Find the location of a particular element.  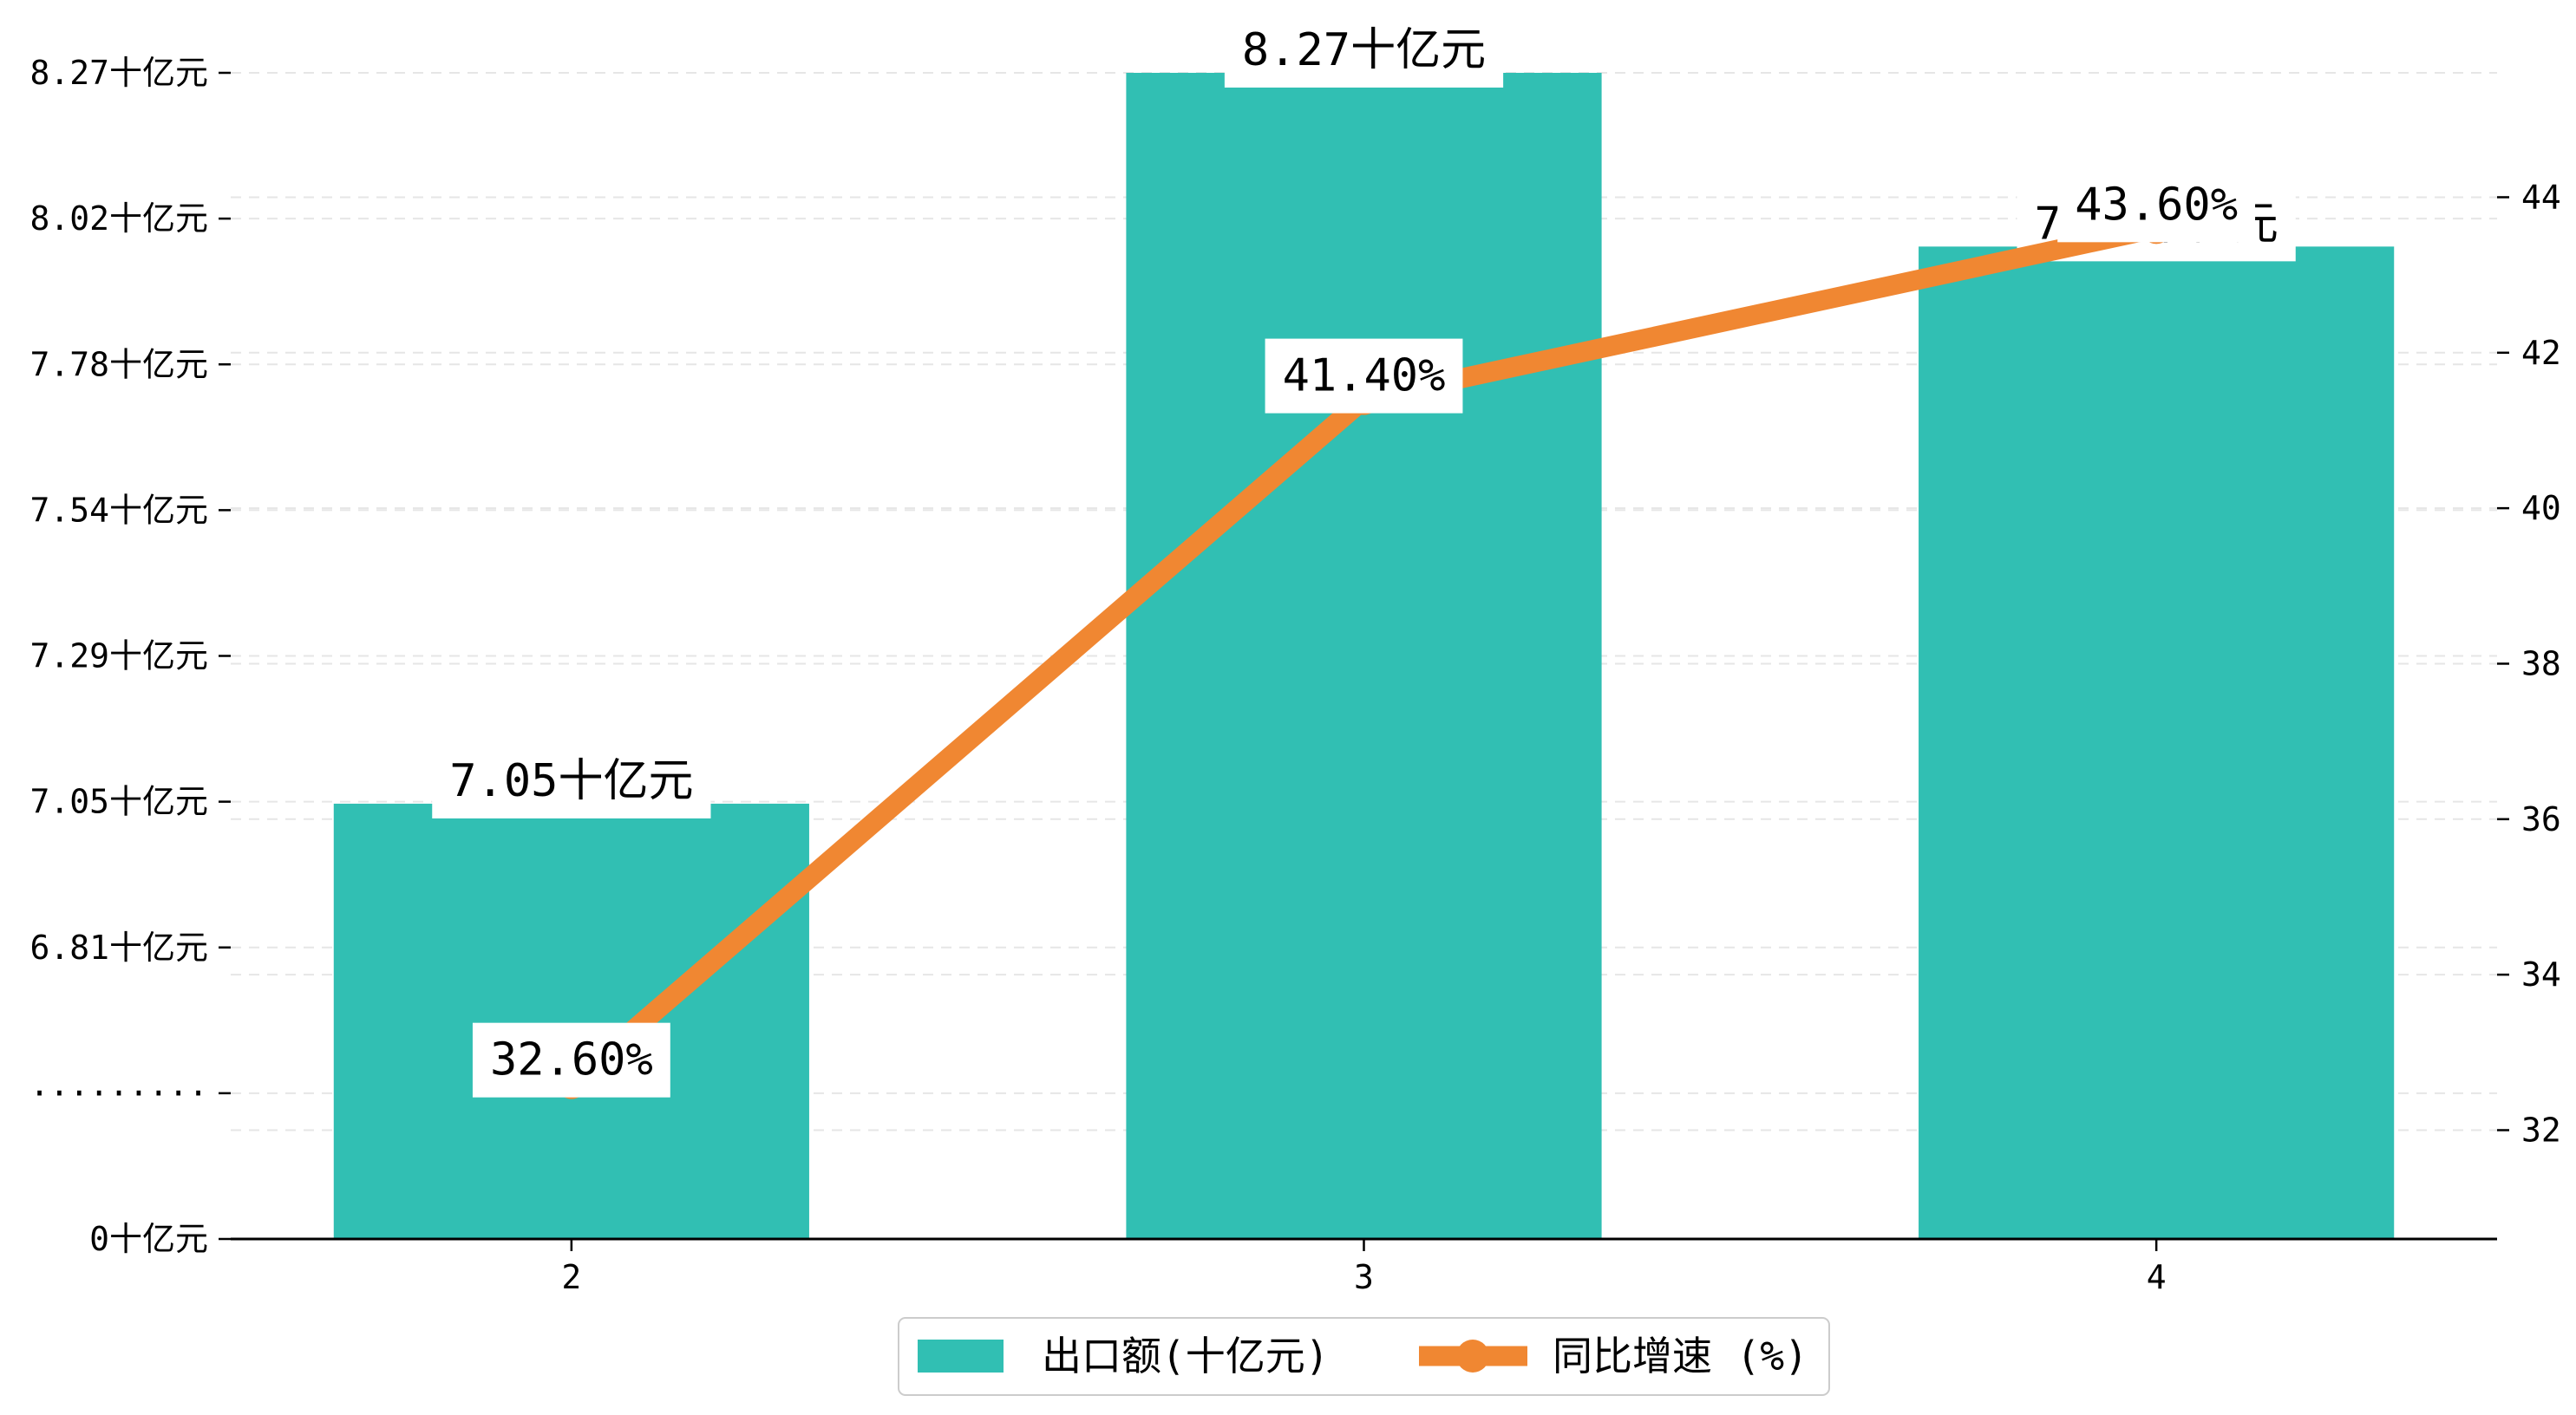

line-data-label: 32.60% is located at coordinates (571, 1060).